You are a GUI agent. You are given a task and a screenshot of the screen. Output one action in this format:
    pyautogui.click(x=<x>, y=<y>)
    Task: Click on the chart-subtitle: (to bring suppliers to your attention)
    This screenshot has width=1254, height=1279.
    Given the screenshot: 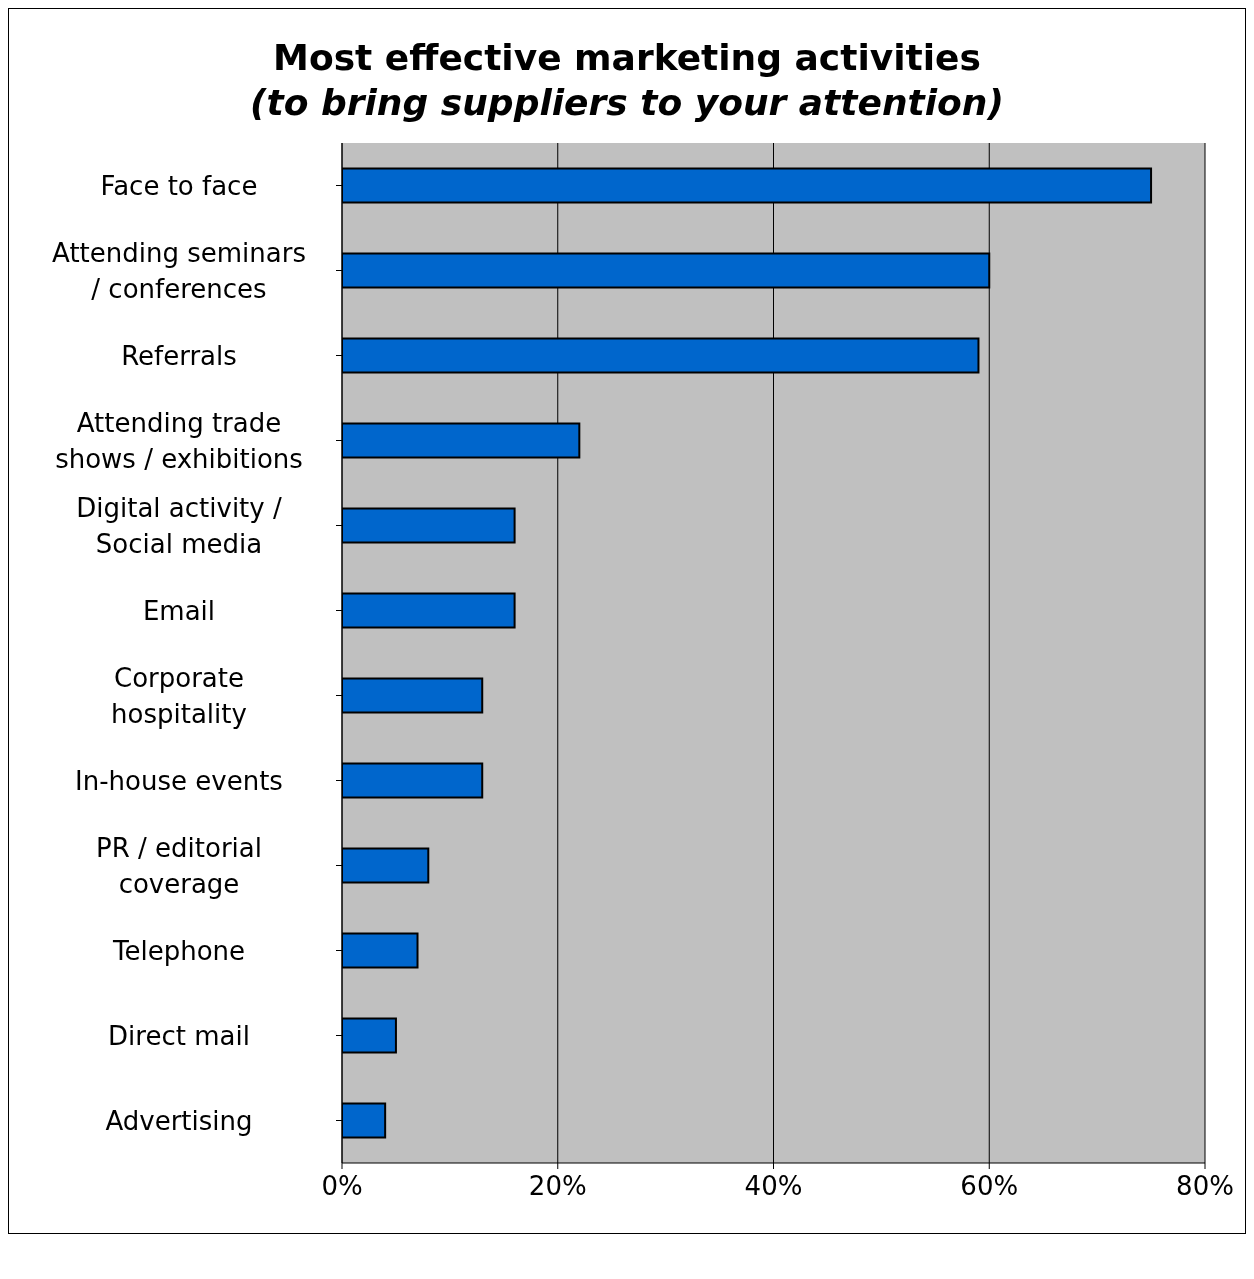 What is the action you would take?
    pyautogui.click(x=627, y=102)
    